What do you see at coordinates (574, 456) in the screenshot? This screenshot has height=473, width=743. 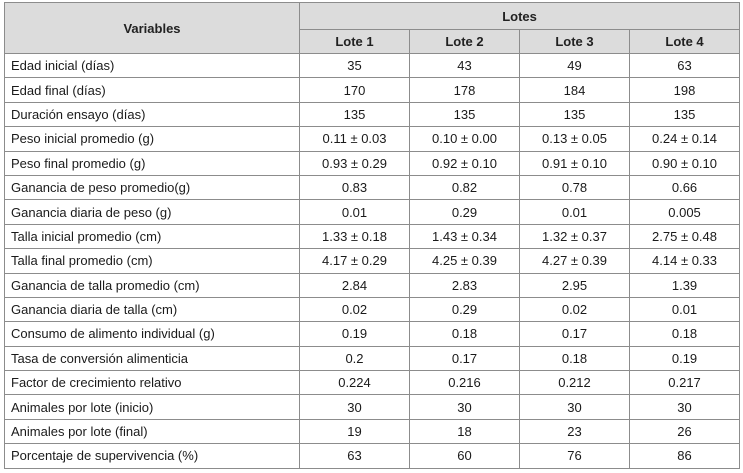 I see `lote-3-value-cell: 76` at bounding box center [574, 456].